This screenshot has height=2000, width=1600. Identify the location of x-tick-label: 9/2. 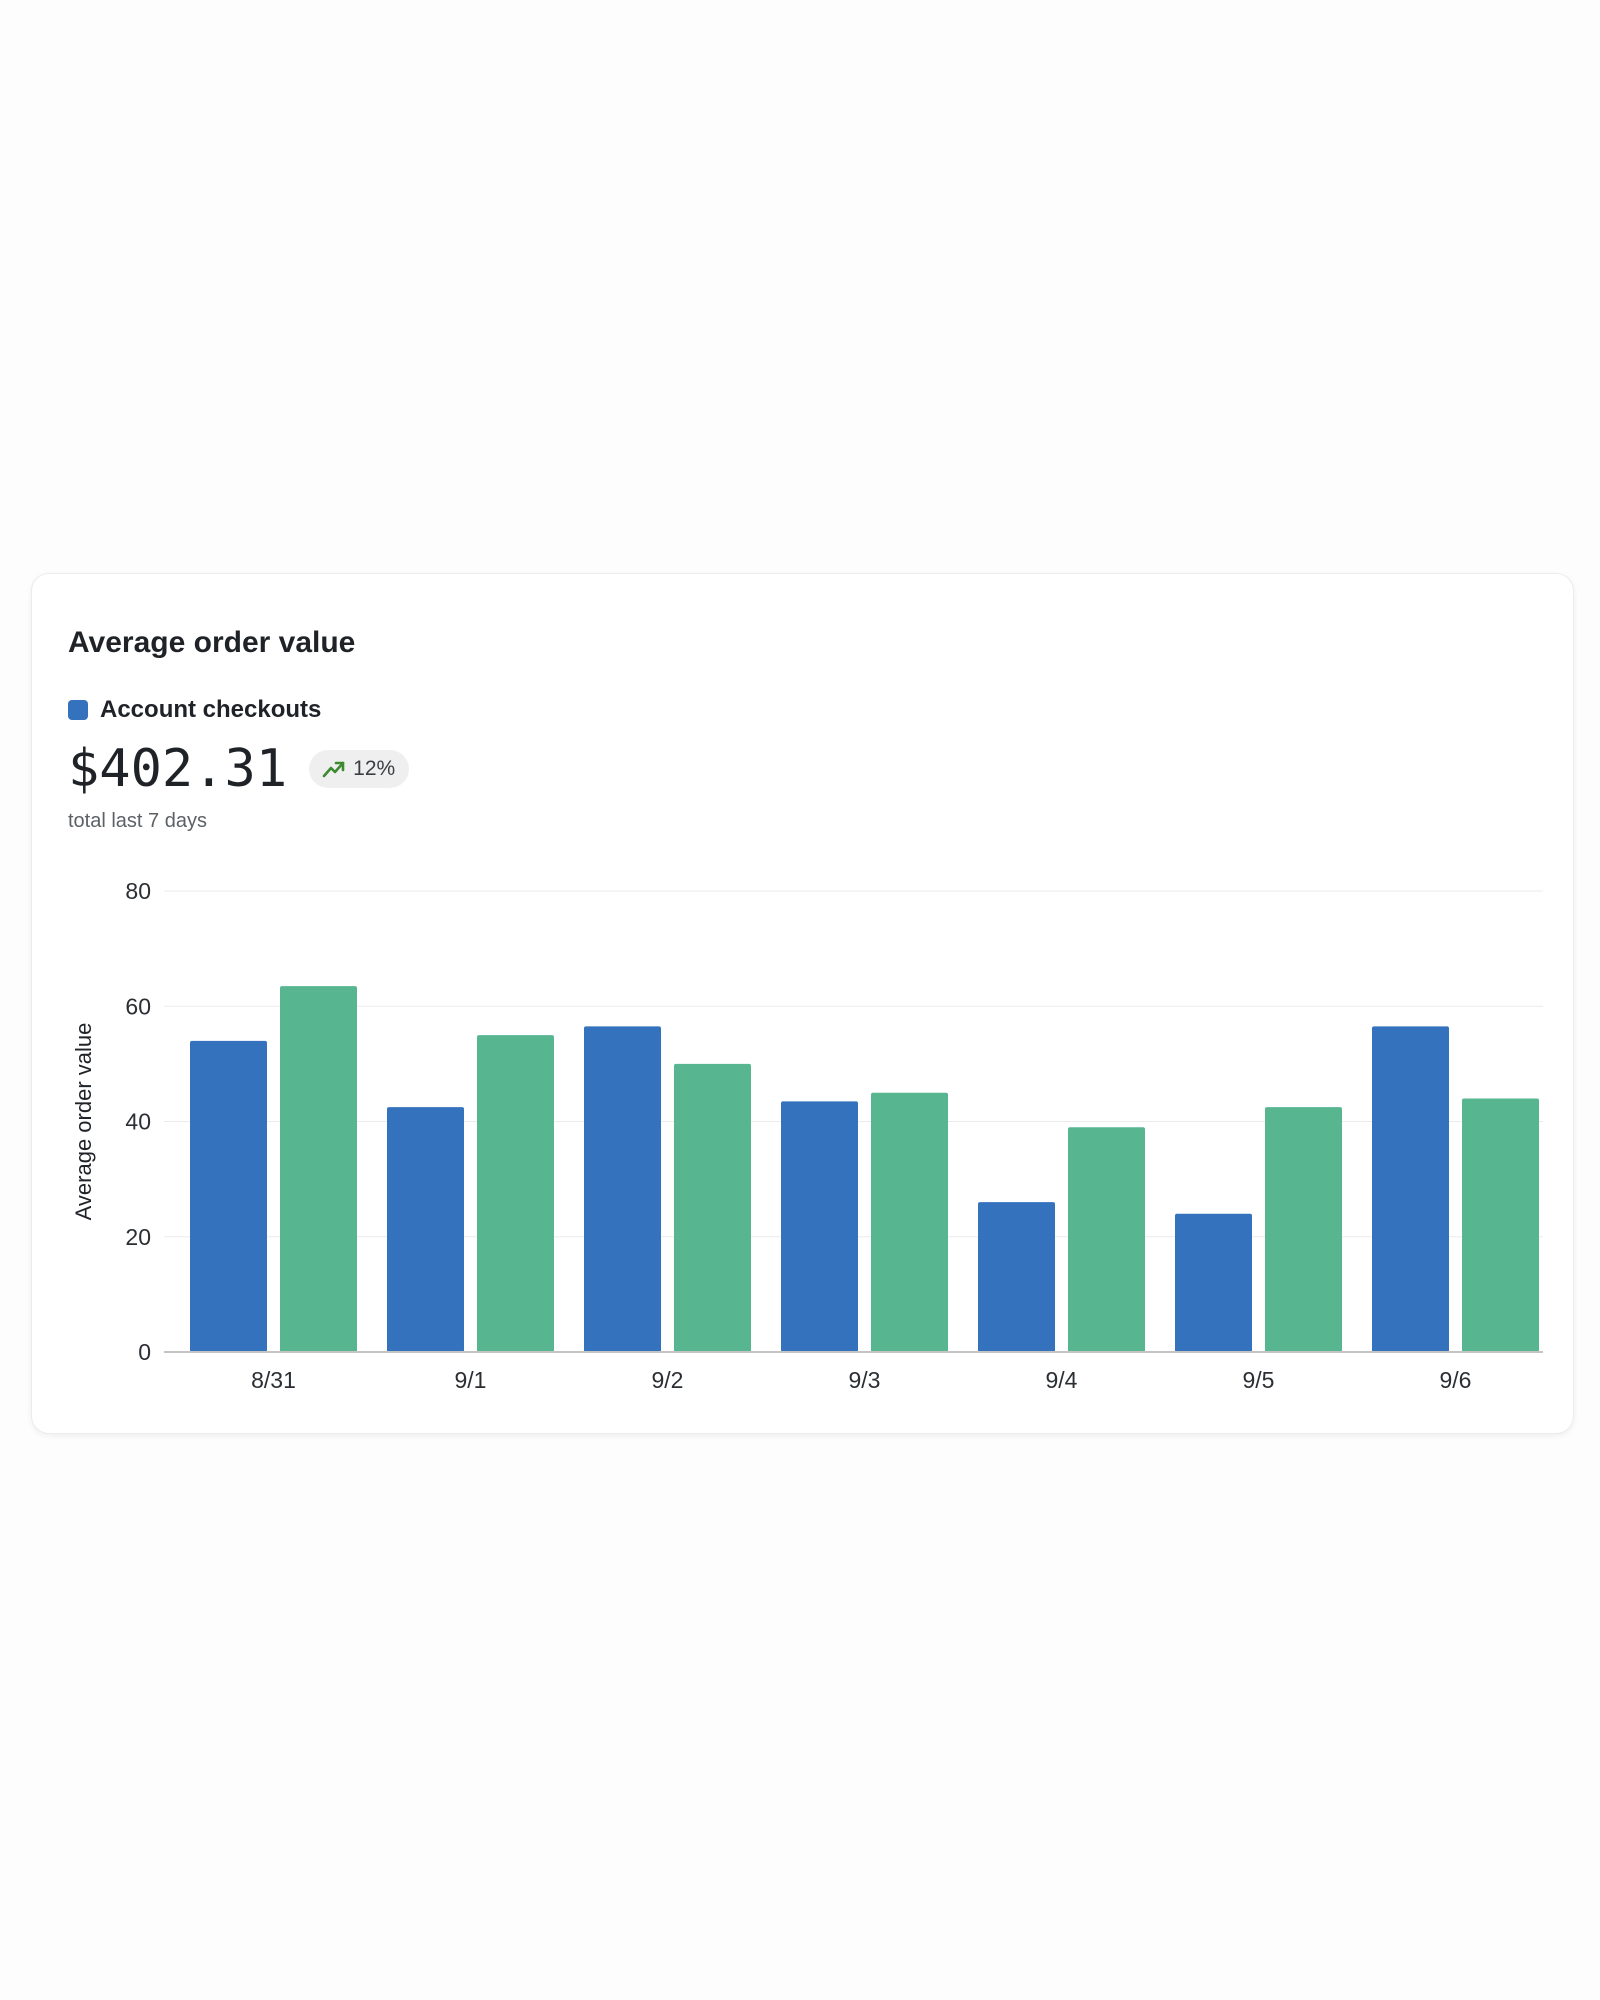
(668, 1380).